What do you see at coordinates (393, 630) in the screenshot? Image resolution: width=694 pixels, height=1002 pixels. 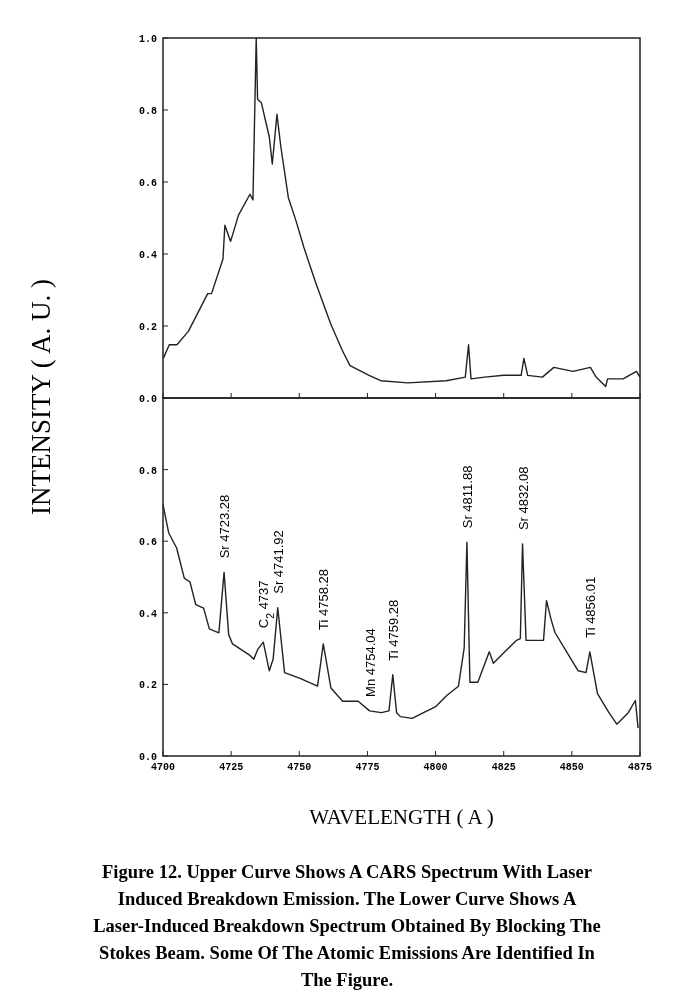 I see `annotation: Ti 4759.28` at bounding box center [393, 630].